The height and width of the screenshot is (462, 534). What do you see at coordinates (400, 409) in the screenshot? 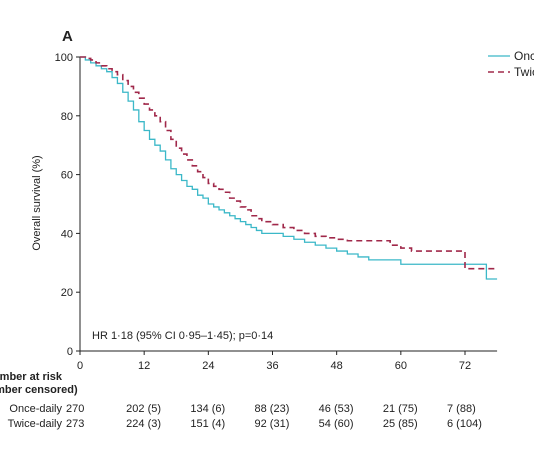
I see `risk-cell: 21 (75)` at bounding box center [400, 409].